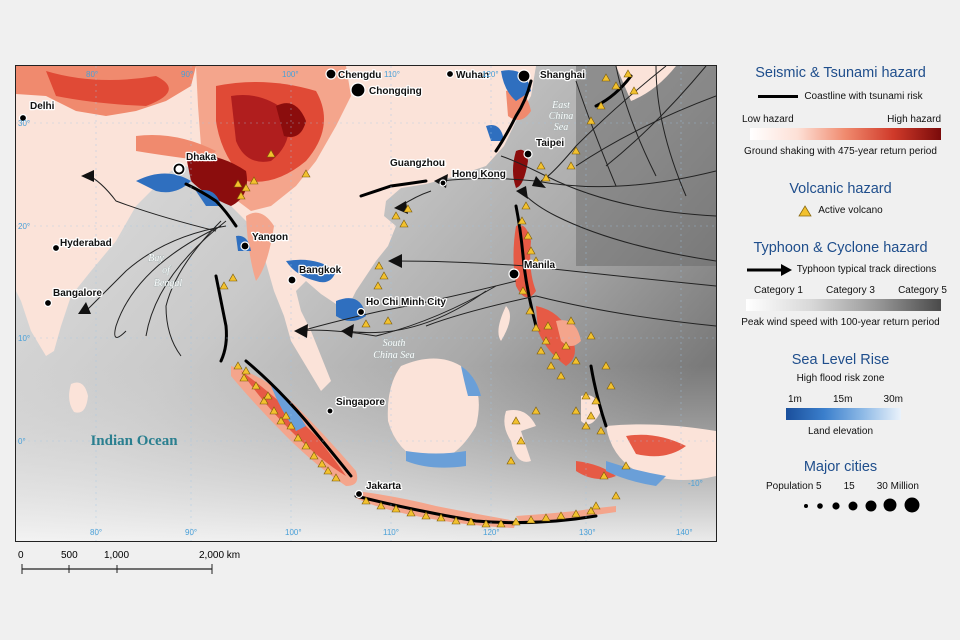 The width and height of the screenshot is (960, 640). Describe the element at coordinates (897, 486) in the screenshot. I see `legend-population-max: 30 Million` at that location.